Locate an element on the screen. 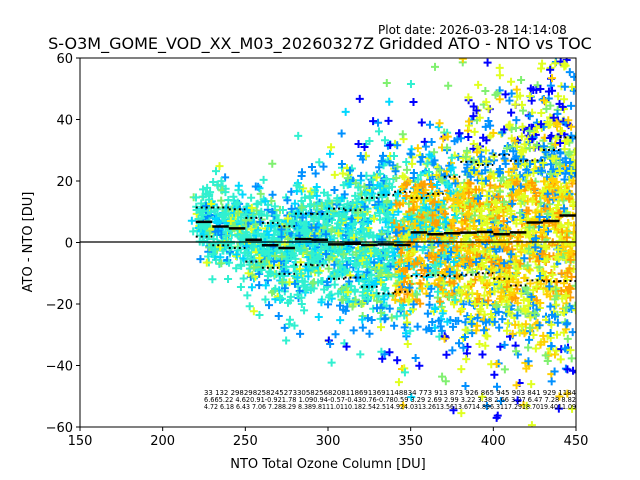 The height and width of the screenshot is (480, 640). x-tick-label: 150 is located at coordinates (80, 441).